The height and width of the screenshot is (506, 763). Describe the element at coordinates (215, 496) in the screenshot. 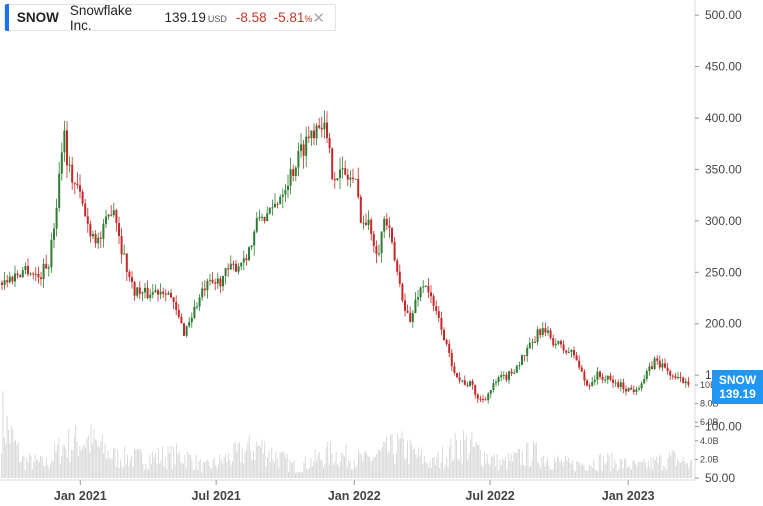

I see `time-tick-label: Jul 2021` at that location.